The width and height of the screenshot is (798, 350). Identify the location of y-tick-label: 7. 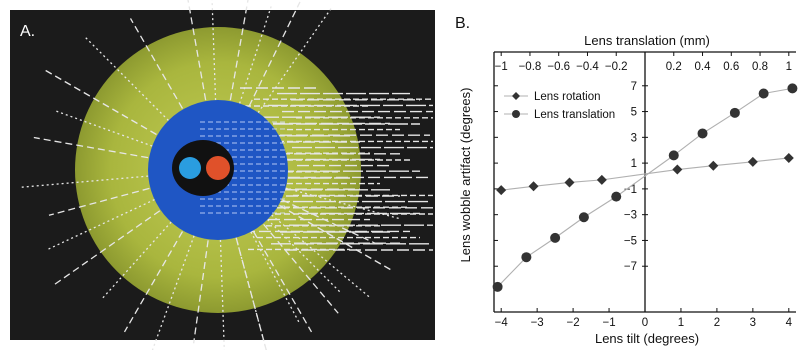
(634, 87).